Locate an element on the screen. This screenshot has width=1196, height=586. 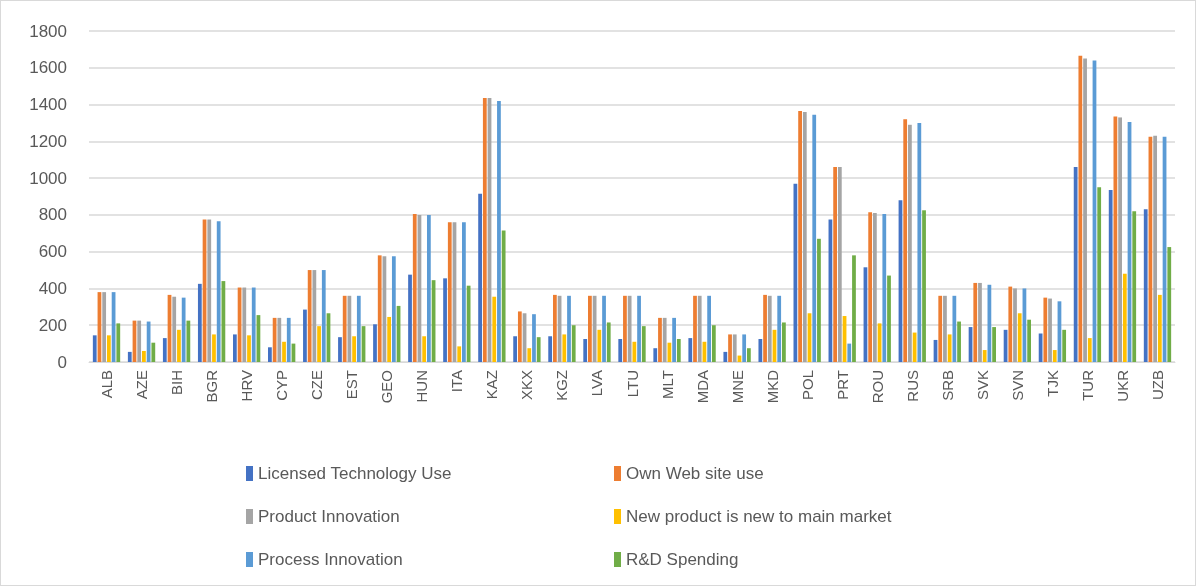
y-tick-label: 200 is located at coordinates (52, 325).